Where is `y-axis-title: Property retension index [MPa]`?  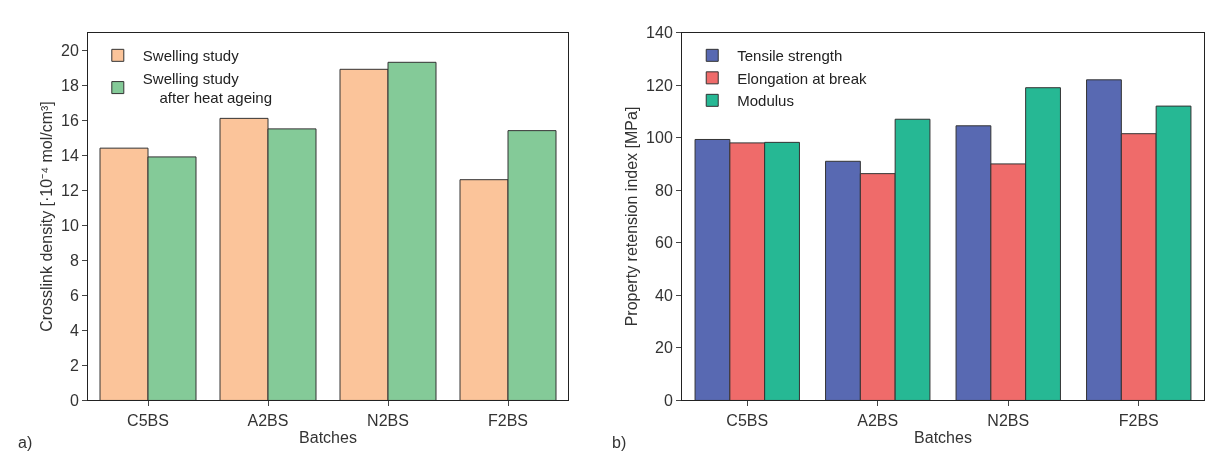
y-axis-title: Property retension index [MPa] is located at coordinates (631, 216).